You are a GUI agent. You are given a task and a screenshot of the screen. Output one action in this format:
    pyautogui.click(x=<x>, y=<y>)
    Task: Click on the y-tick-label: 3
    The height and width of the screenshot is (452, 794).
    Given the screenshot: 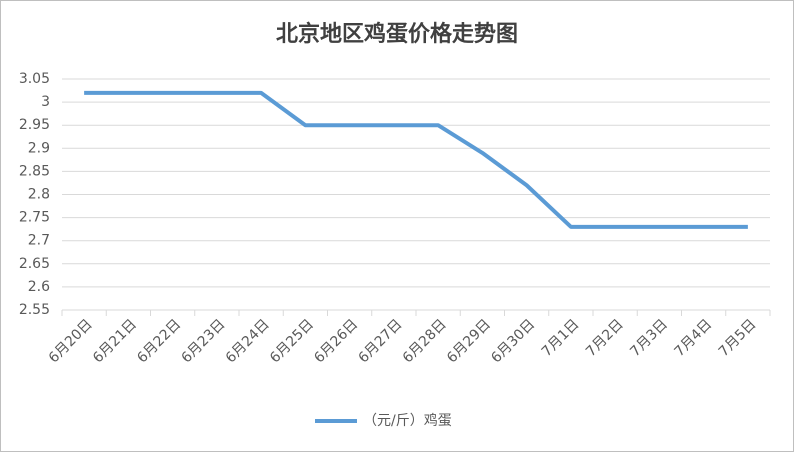 What is the action you would take?
    pyautogui.click(x=45, y=102)
    